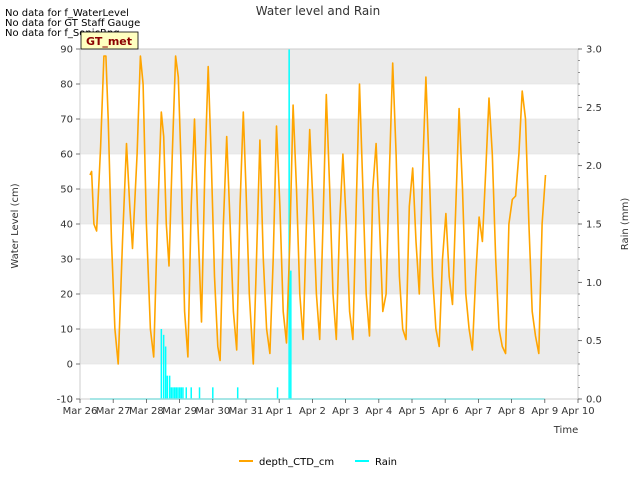  What do you see at coordinates (594, 166) in the screenshot?
I see `y2-tick-label: 2.0` at bounding box center [594, 166].